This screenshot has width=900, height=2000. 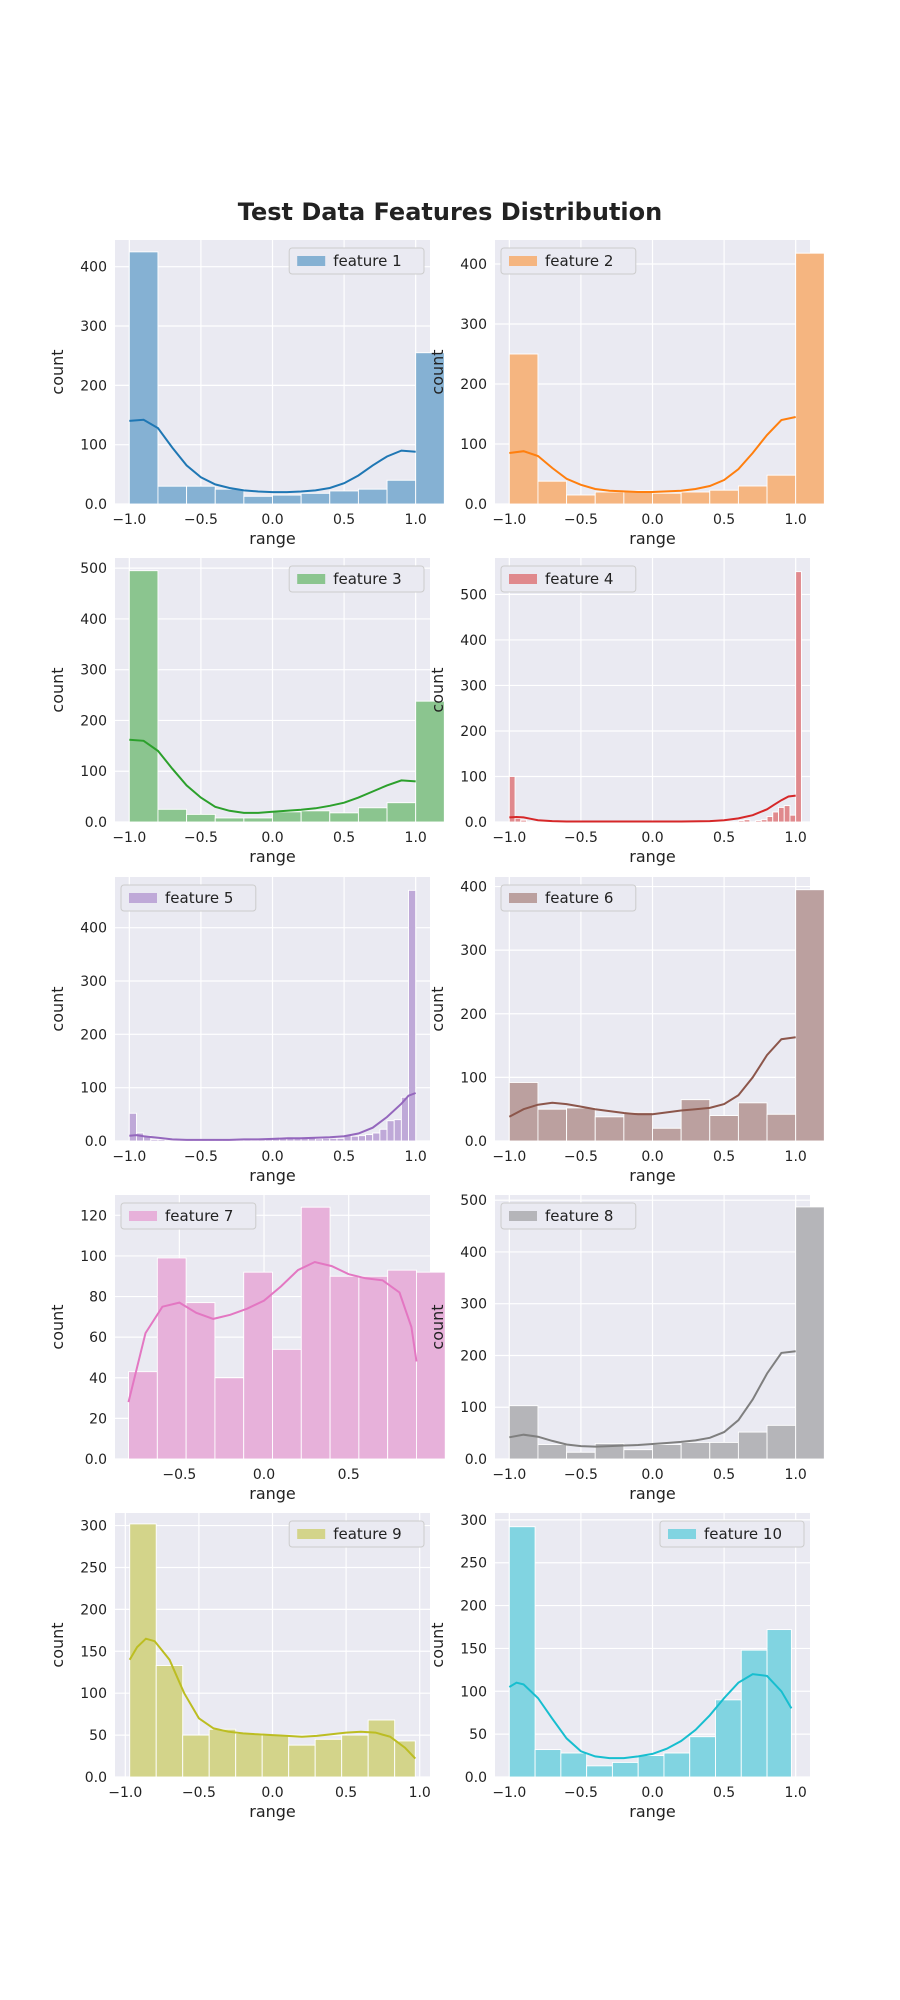 I want to click on y-axis-label: count, so click(x=437, y=1644).